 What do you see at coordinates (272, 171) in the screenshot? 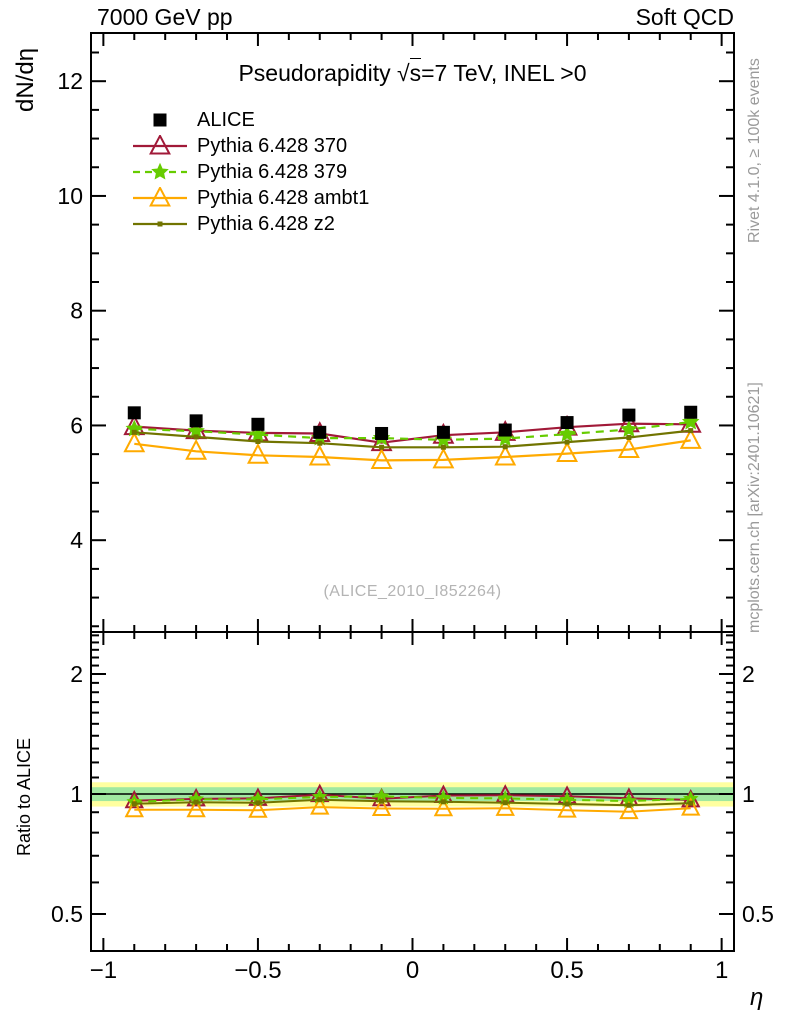
I see `legend-label: Pythia 6.428 379` at bounding box center [272, 171].